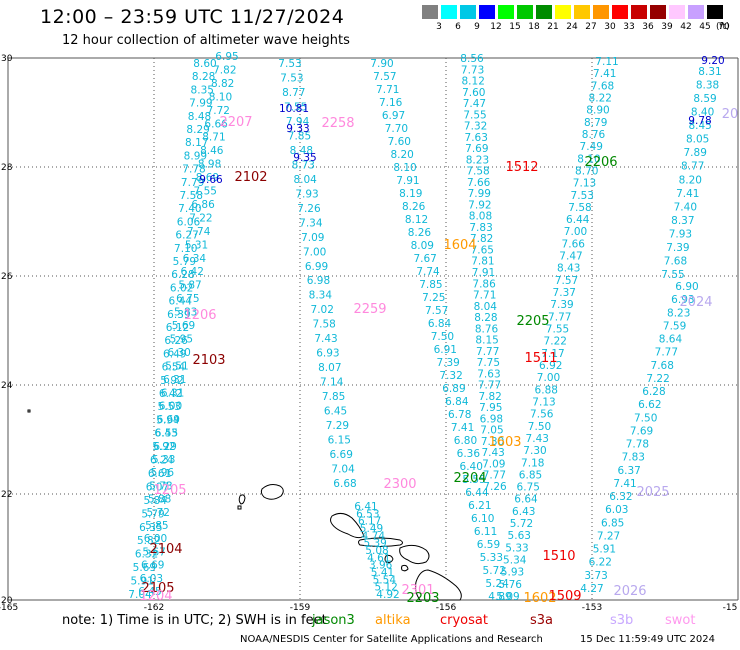  Describe the element at coordinates (595, 576) in the screenshot. I see `swh-value: 3.73` at that location.